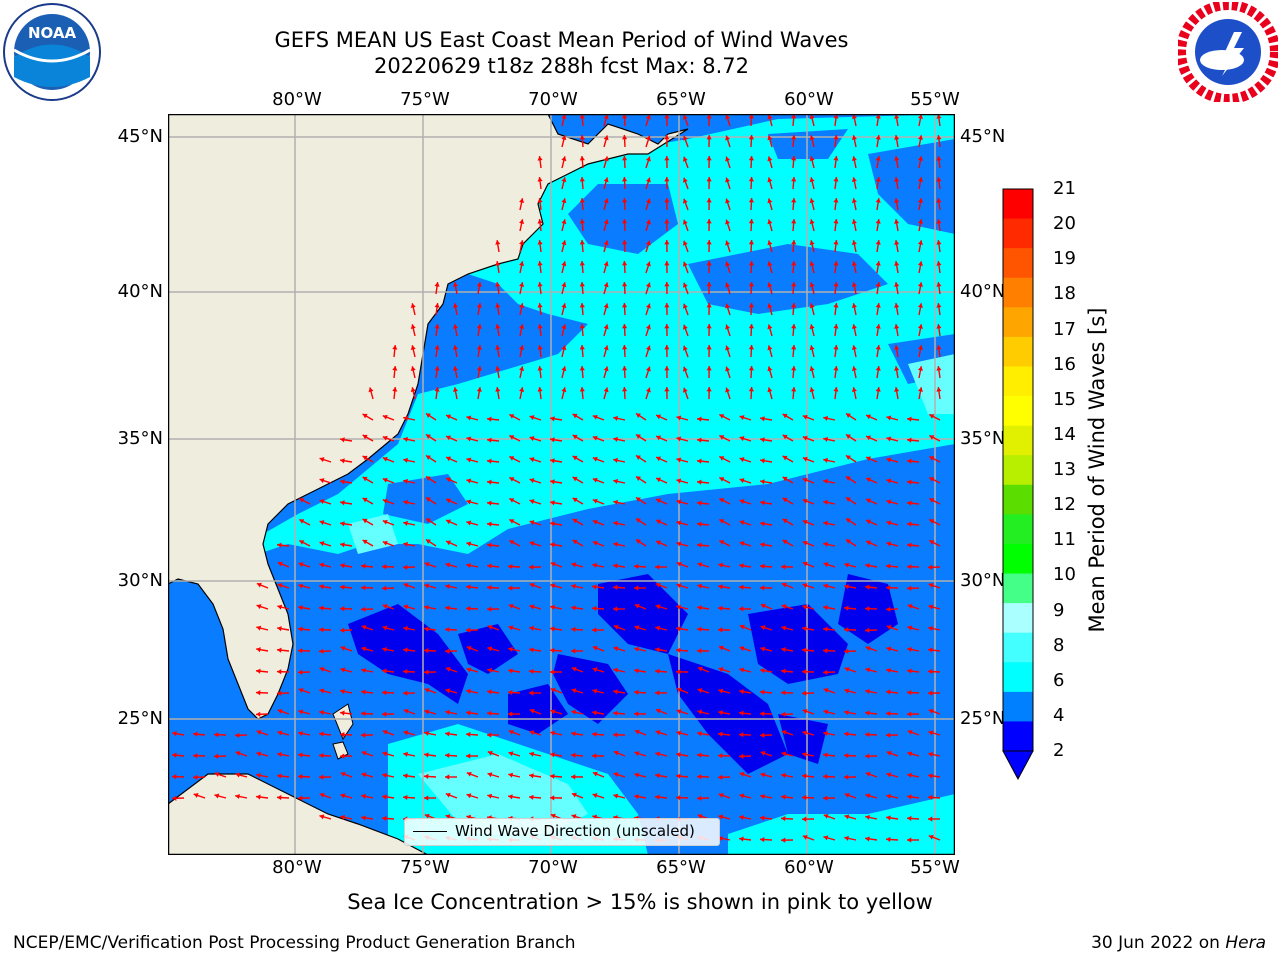 The height and width of the screenshot is (960, 1280). Describe the element at coordinates (297, 867) in the screenshot. I see `lon-label-bottom: 80°W` at that location.